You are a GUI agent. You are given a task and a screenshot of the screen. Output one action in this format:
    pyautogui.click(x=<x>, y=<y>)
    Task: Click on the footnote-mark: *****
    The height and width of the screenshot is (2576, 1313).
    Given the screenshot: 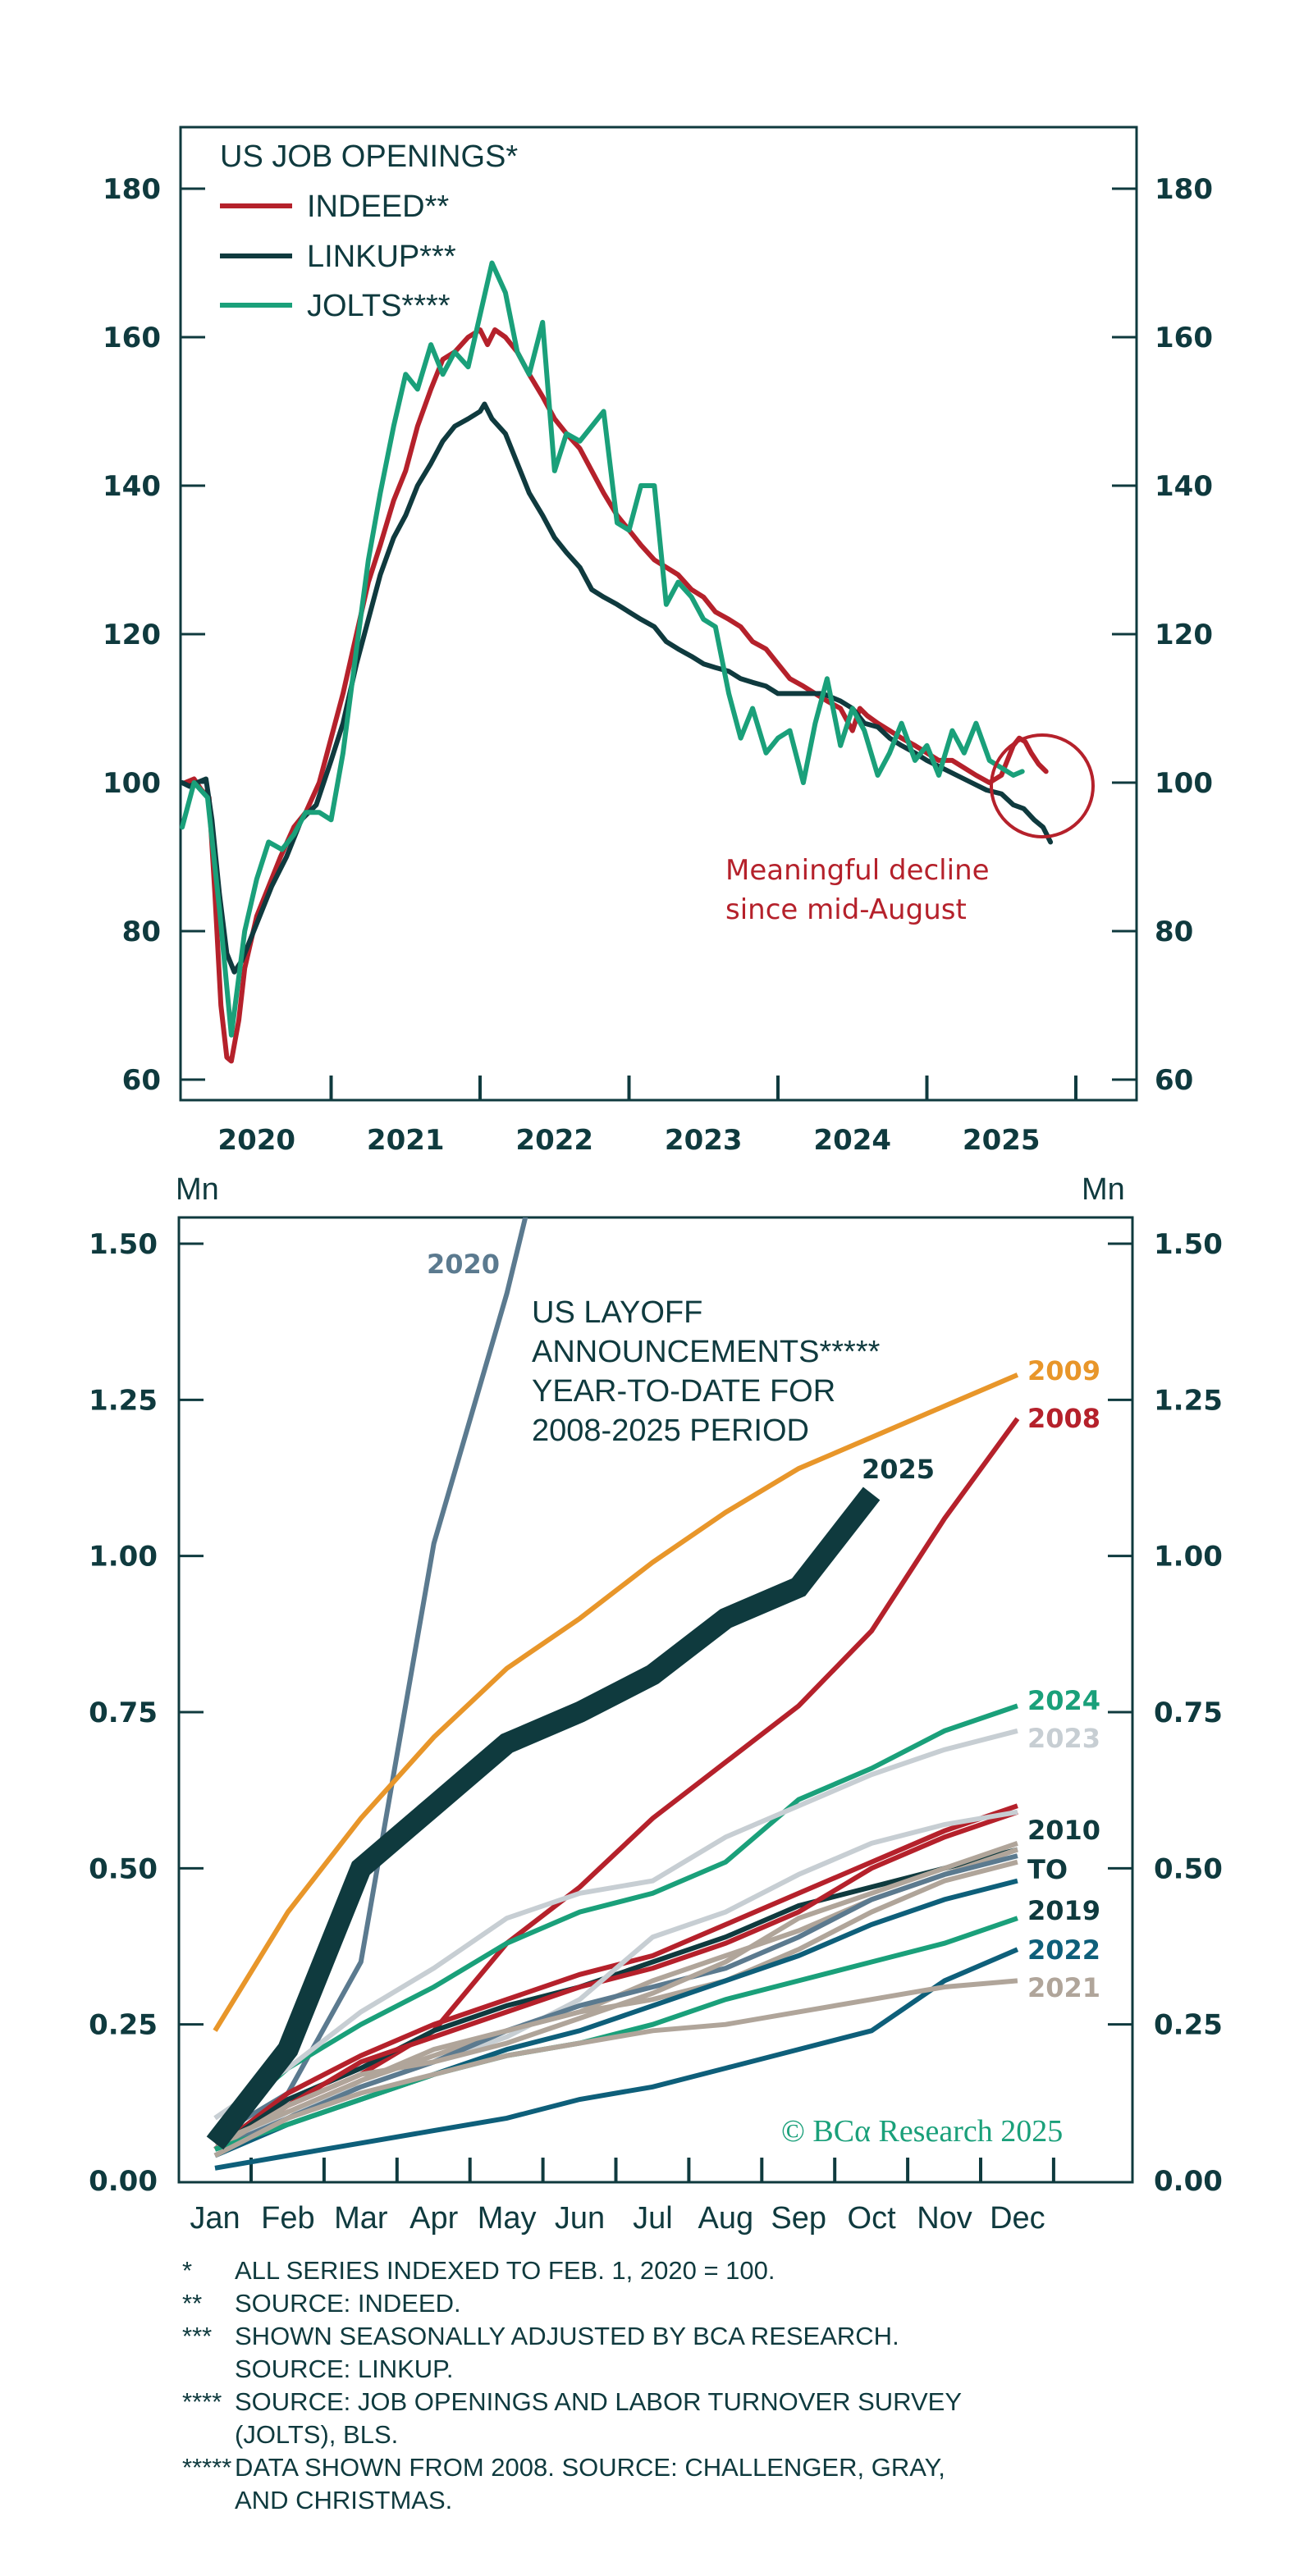 What is the action you would take?
    pyautogui.click(x=207, y=2468)
    